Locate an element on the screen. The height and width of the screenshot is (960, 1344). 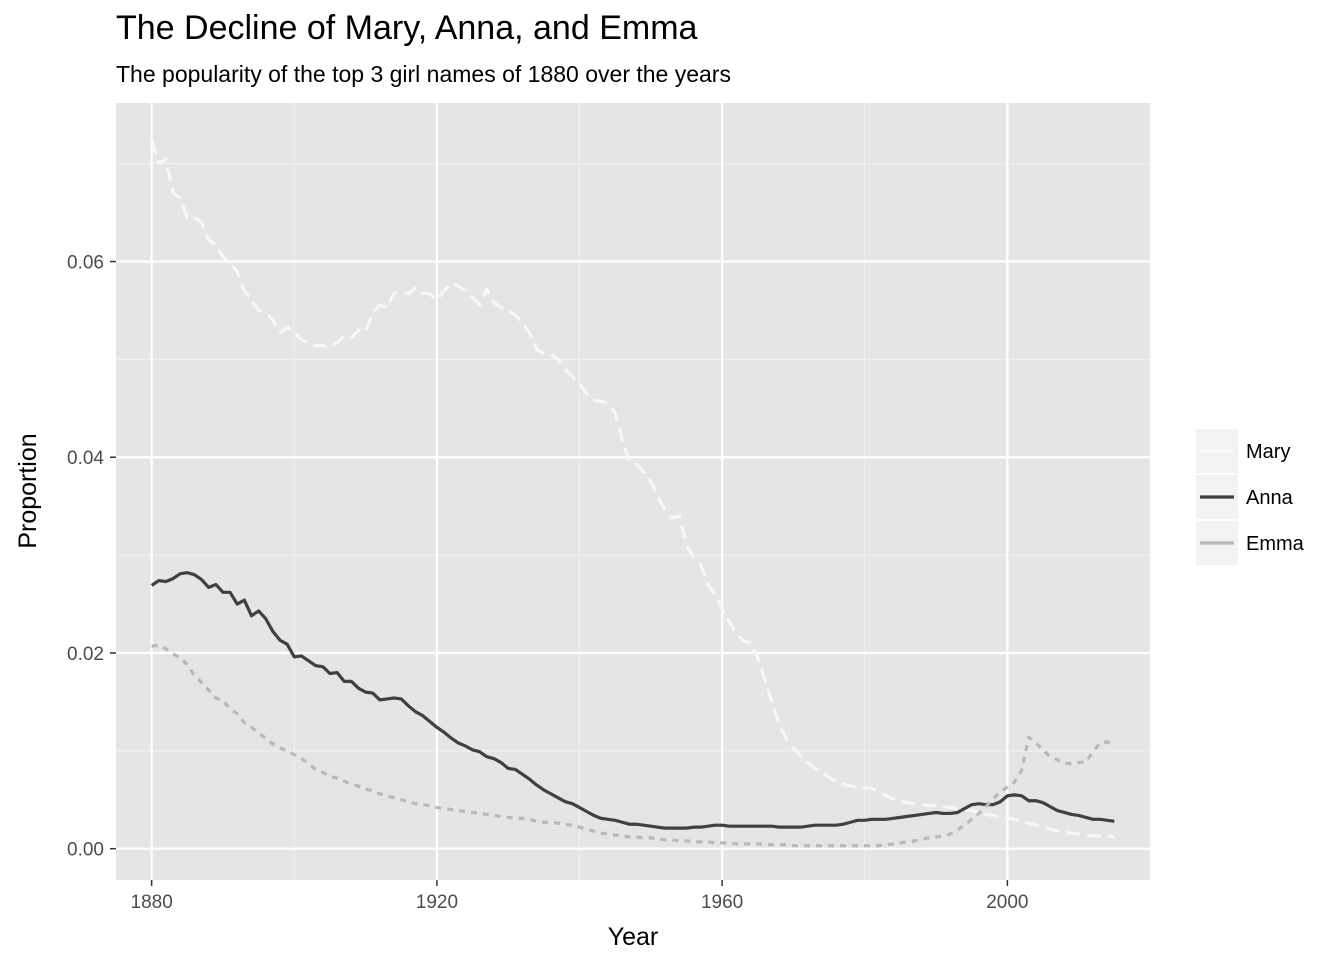
legend-label-mary: Mary is located at coordinates (1268, 452).